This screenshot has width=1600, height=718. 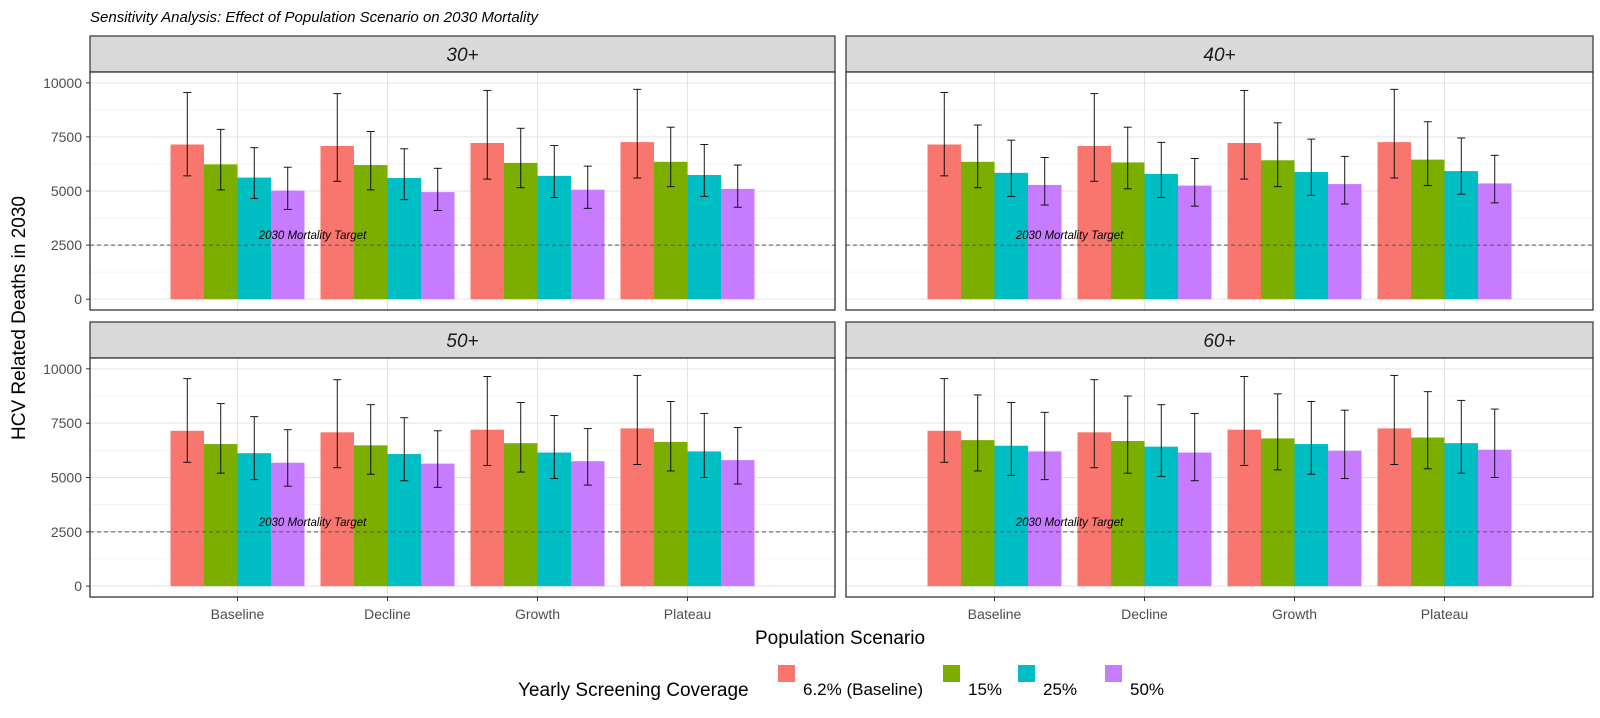 What do you see at coordinates (19, 318) in the screenshot?
I see `y-axis-title: HCV Related Deaths in 2030` at bounding box center [19, 318].